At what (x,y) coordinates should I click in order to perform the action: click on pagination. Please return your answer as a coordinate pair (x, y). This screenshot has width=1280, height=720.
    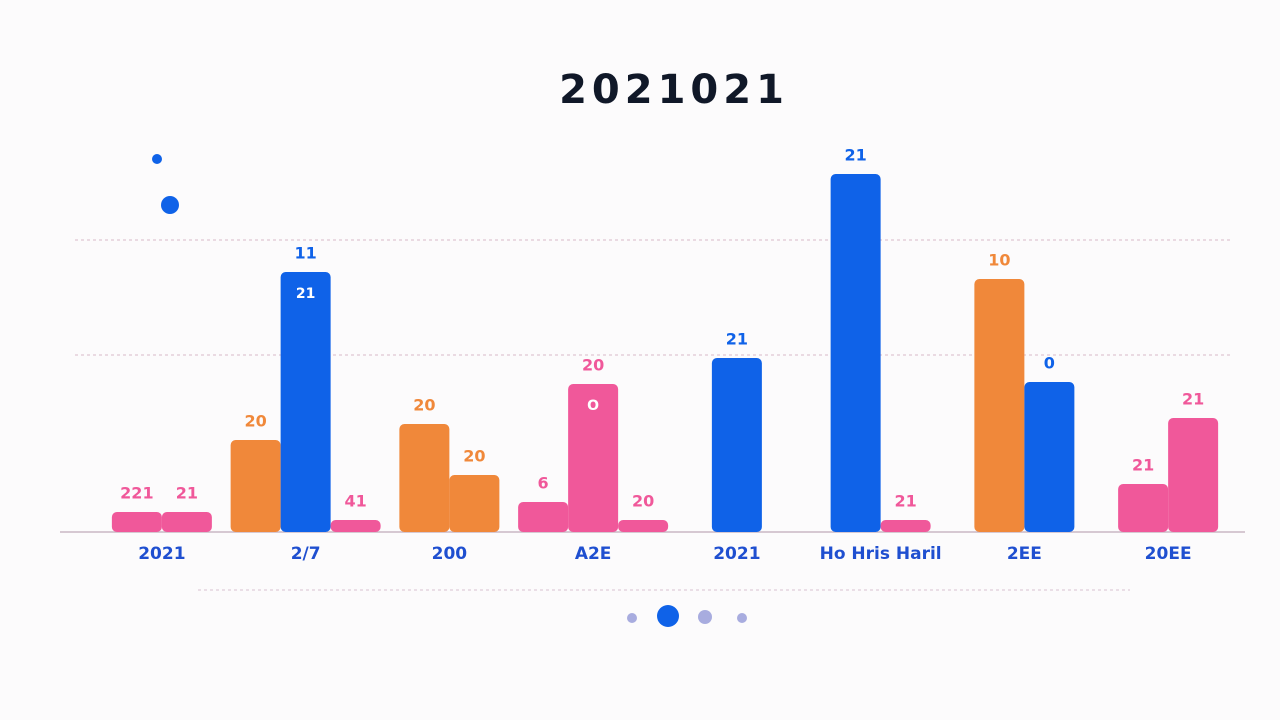
    Looking at the image, I should click on (687, 616).